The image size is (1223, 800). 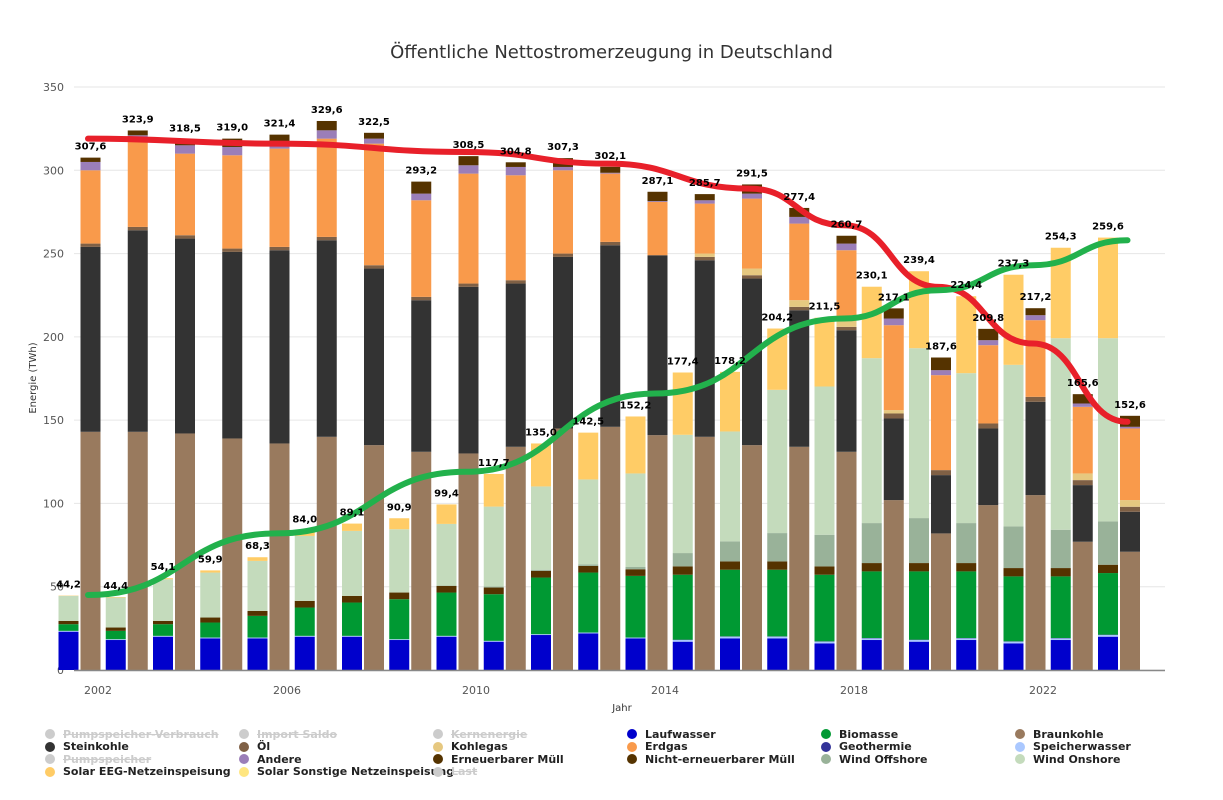 What do you see at coordinates (1112, 746) in the screenshot?
I see `legend-item: Speicherwasser` at bounding box center [1112, 746].